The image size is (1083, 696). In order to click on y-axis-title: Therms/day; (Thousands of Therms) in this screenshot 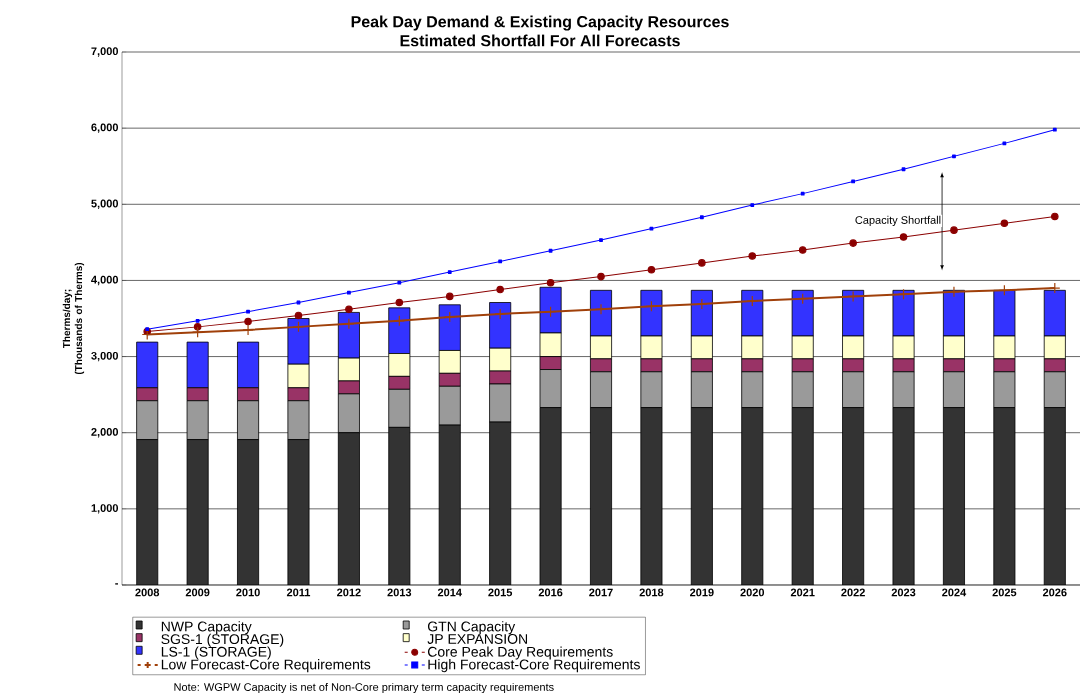, I will do `click(73, 318)`.